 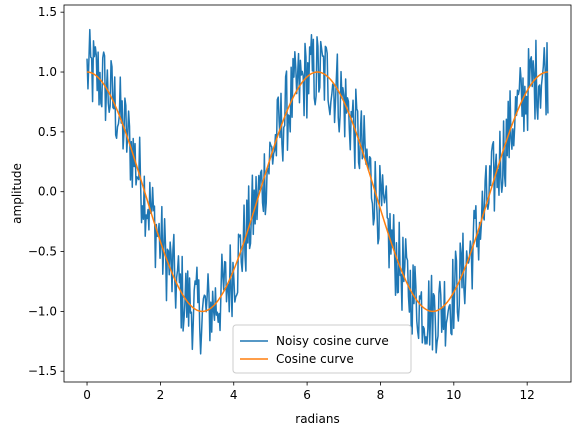 I want to click on legend: Noisy cosine curve Cosine curve, so click(x=322, y=349).